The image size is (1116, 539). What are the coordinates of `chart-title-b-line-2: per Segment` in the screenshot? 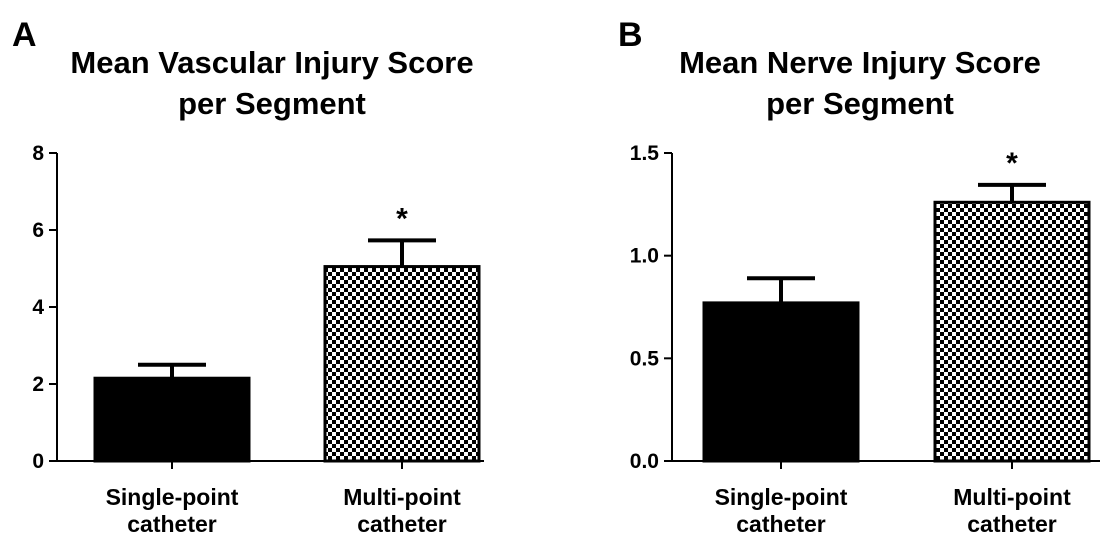 It's located at (860, 103).